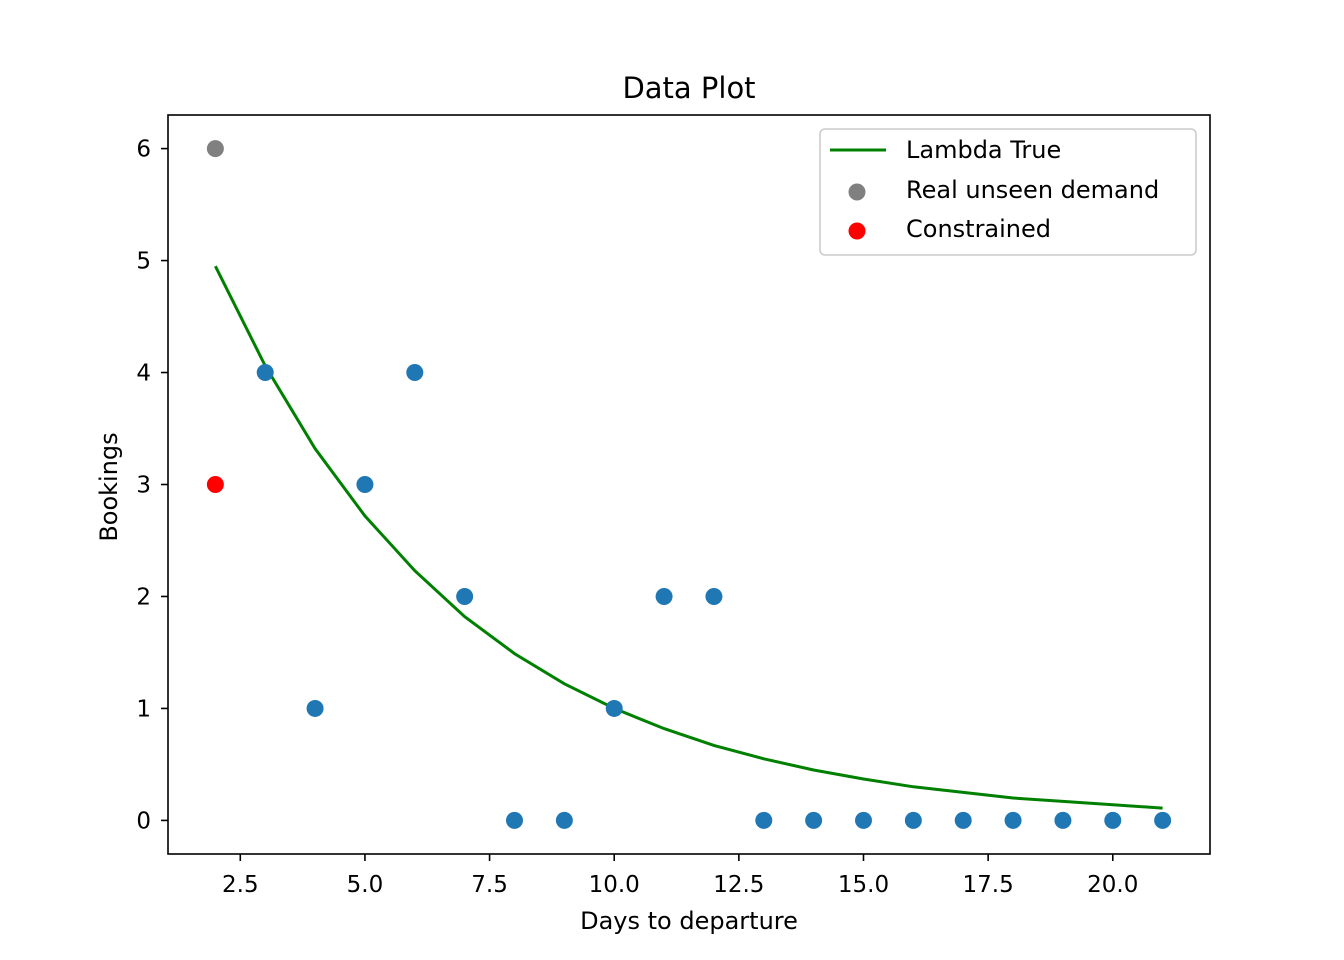 Image resolution: width=1344 pixels, height=960 pixels. What do you see at coordinates (365, 885) in the screenshot?
I see `x-tick-label: 5.0` at bounding box center [365, 885].